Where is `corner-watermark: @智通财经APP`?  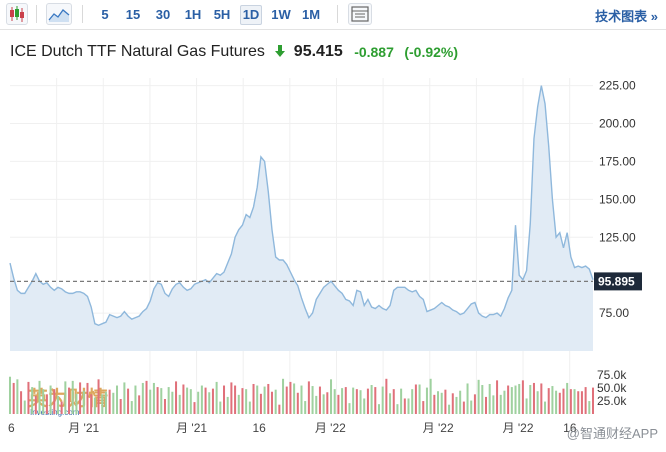
corner-watermark: @智通财经APP is located at coordinates (612, 433).